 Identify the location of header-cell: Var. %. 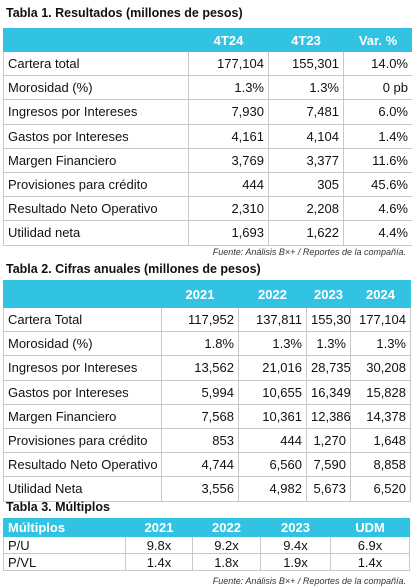
(378, 40).